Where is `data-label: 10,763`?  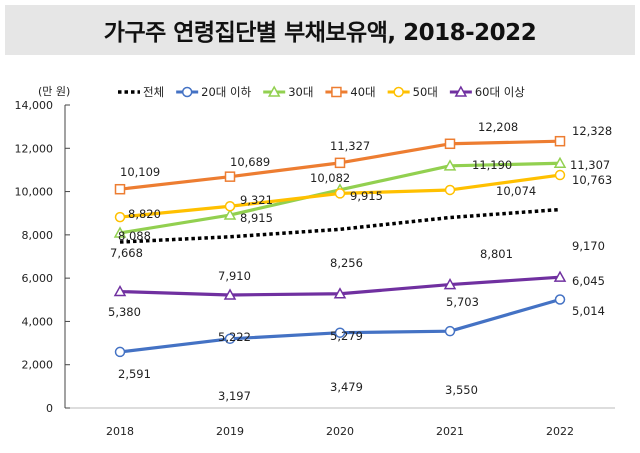 data-label: 10,763 is located at coordinates (592, 180).